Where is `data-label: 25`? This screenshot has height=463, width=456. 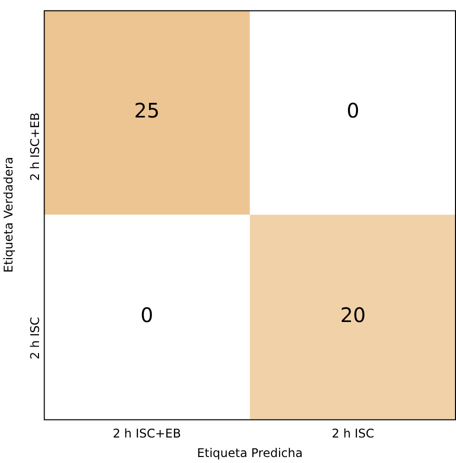
data-label: 25 is located at coordinates (147, 110).